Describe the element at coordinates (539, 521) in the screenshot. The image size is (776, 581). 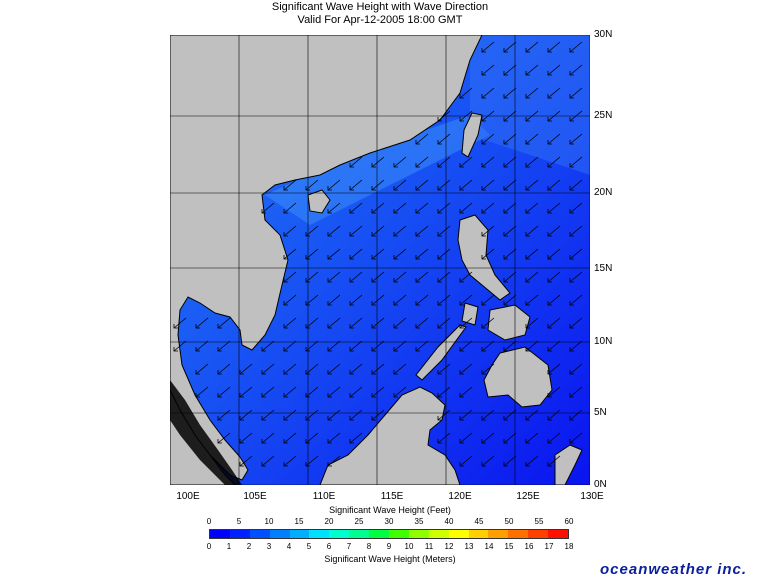
I see `feet-tick-label: 55` at that location.